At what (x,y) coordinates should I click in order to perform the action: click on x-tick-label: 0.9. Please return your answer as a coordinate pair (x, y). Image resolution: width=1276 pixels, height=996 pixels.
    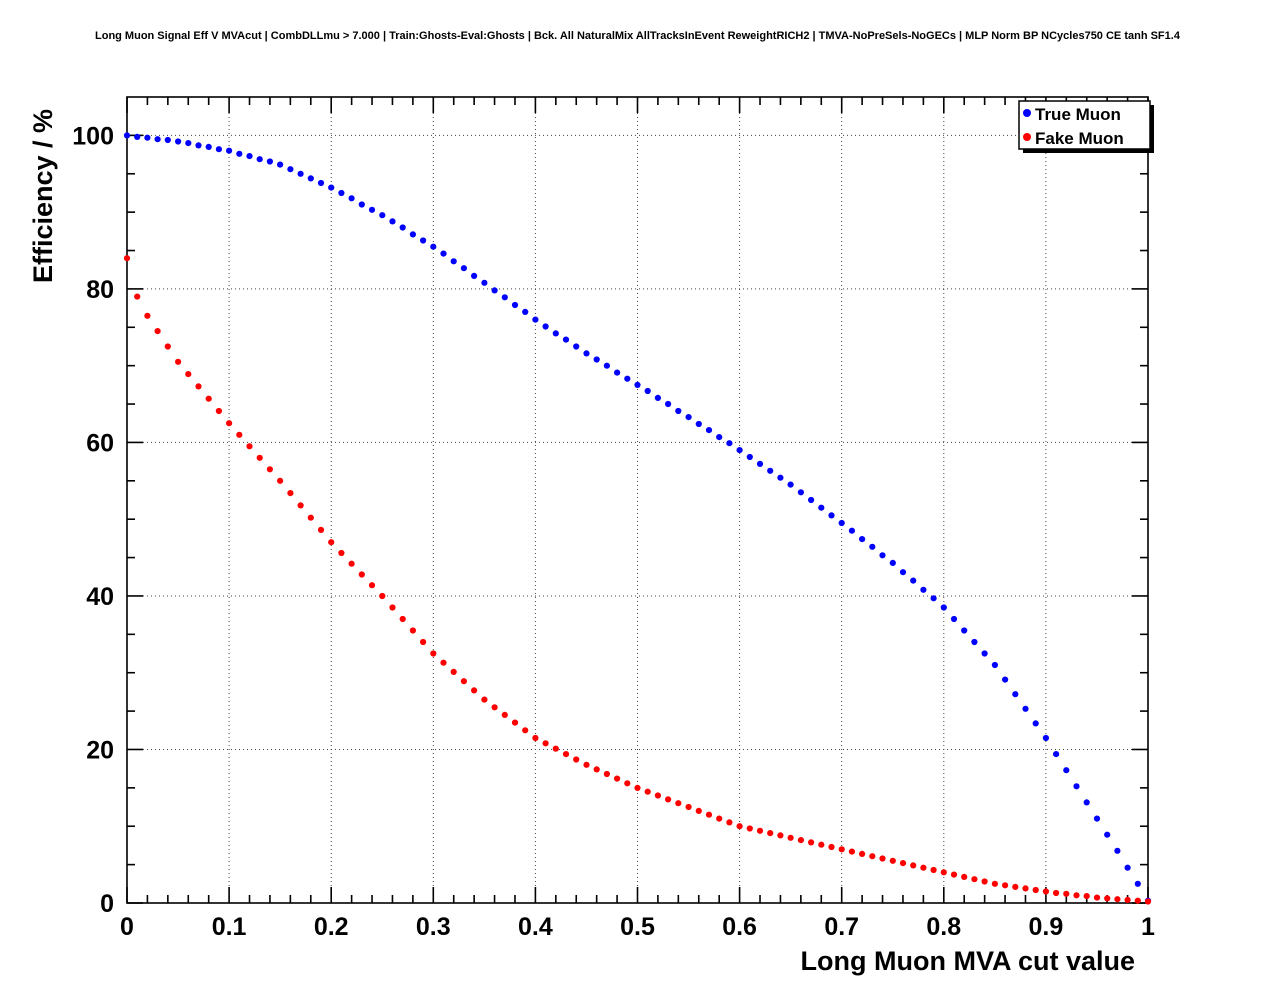
    Looking at the image, I should click on (1046, 927).